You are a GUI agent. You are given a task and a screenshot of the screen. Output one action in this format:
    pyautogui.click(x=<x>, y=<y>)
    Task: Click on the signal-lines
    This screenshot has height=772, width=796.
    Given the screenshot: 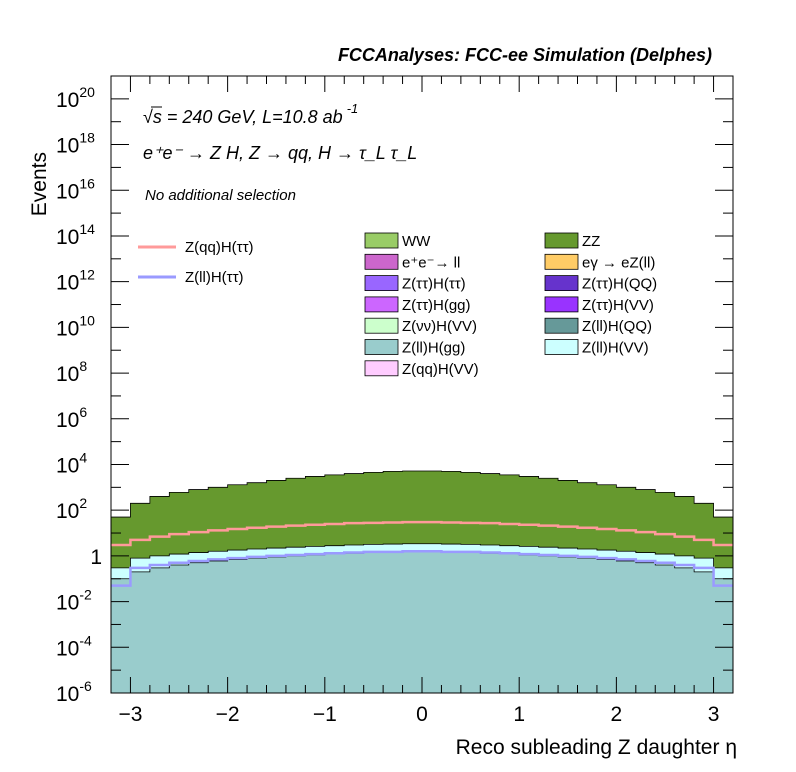 What is the action you would take?
    pyautogui.click(x=422, y=553)
    